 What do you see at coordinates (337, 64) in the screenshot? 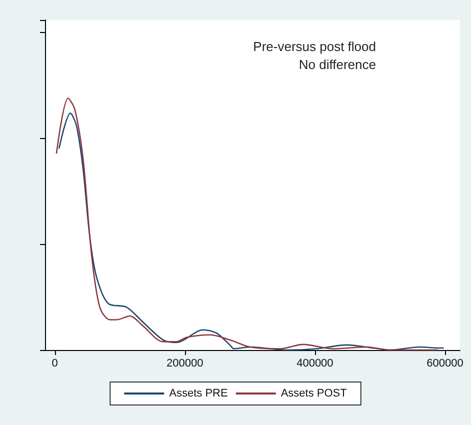
I see `text: No difference` at bounding box center [337, 64].